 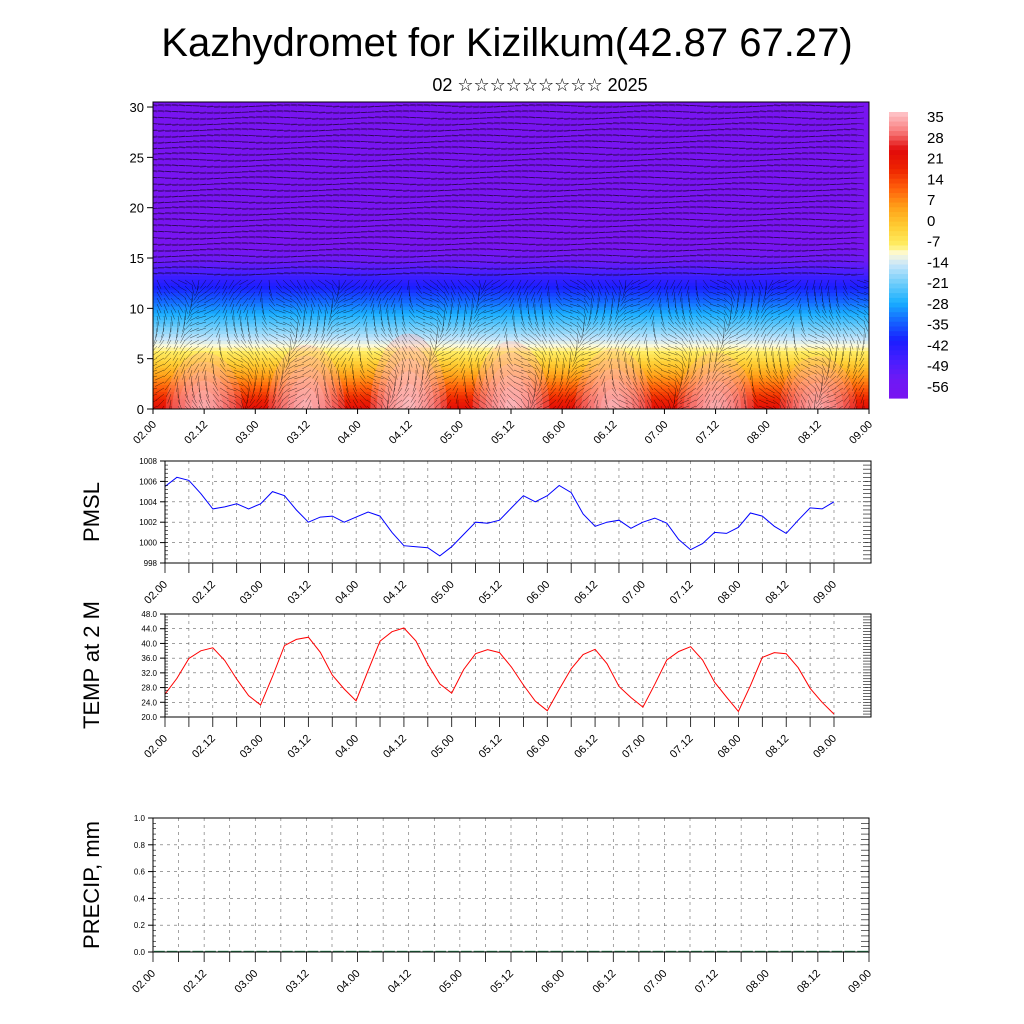 What do you see at coordinates (91, 885) in the screenshot?
I see `precip-y-label: PRECIP, mm` at bounding box center [91, 885].